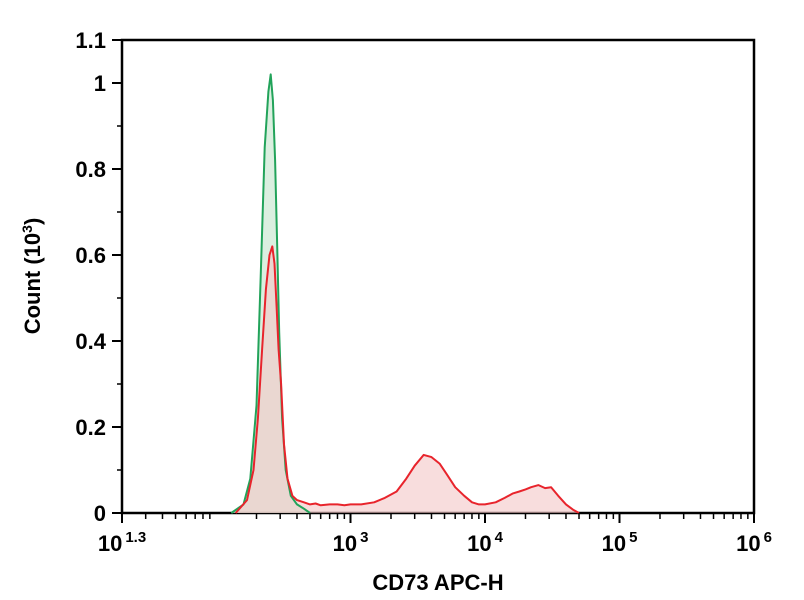 This screenshot has width=804, height=600. What do you see at coordinates (100, 83) in the screenshot?
I see `y-tick-label-5: 1` at bounding box center [100, 83].